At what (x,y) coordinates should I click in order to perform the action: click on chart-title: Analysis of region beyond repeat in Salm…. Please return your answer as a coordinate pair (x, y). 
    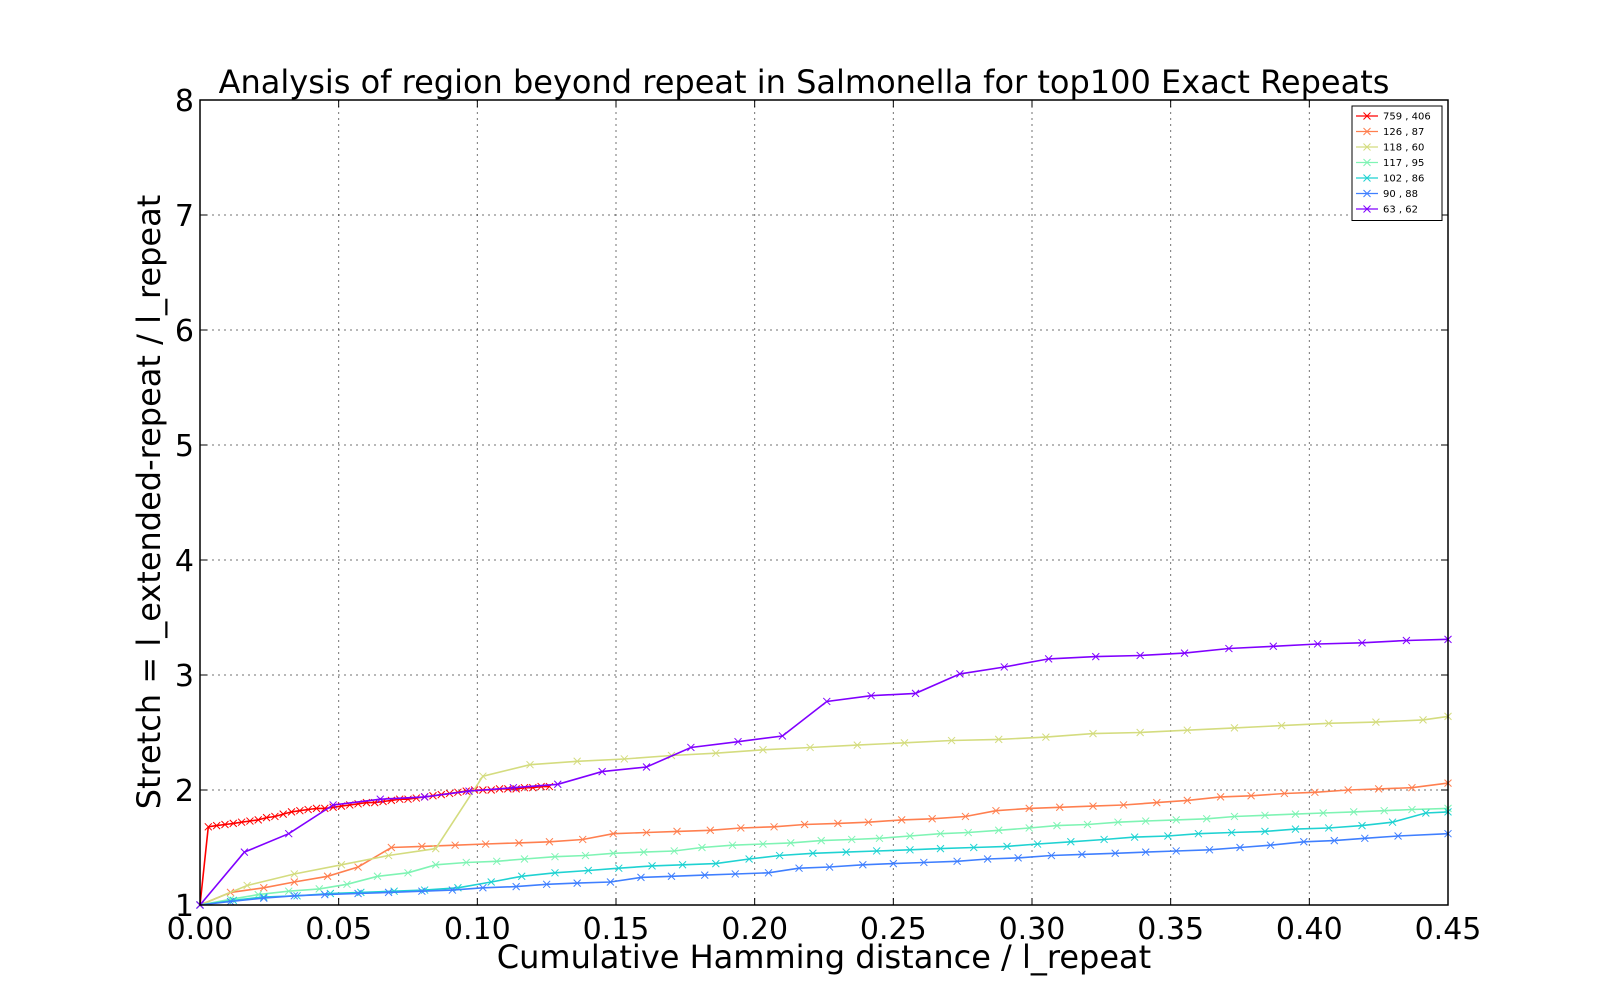
    Looking at the image, I should click on (804, 82).